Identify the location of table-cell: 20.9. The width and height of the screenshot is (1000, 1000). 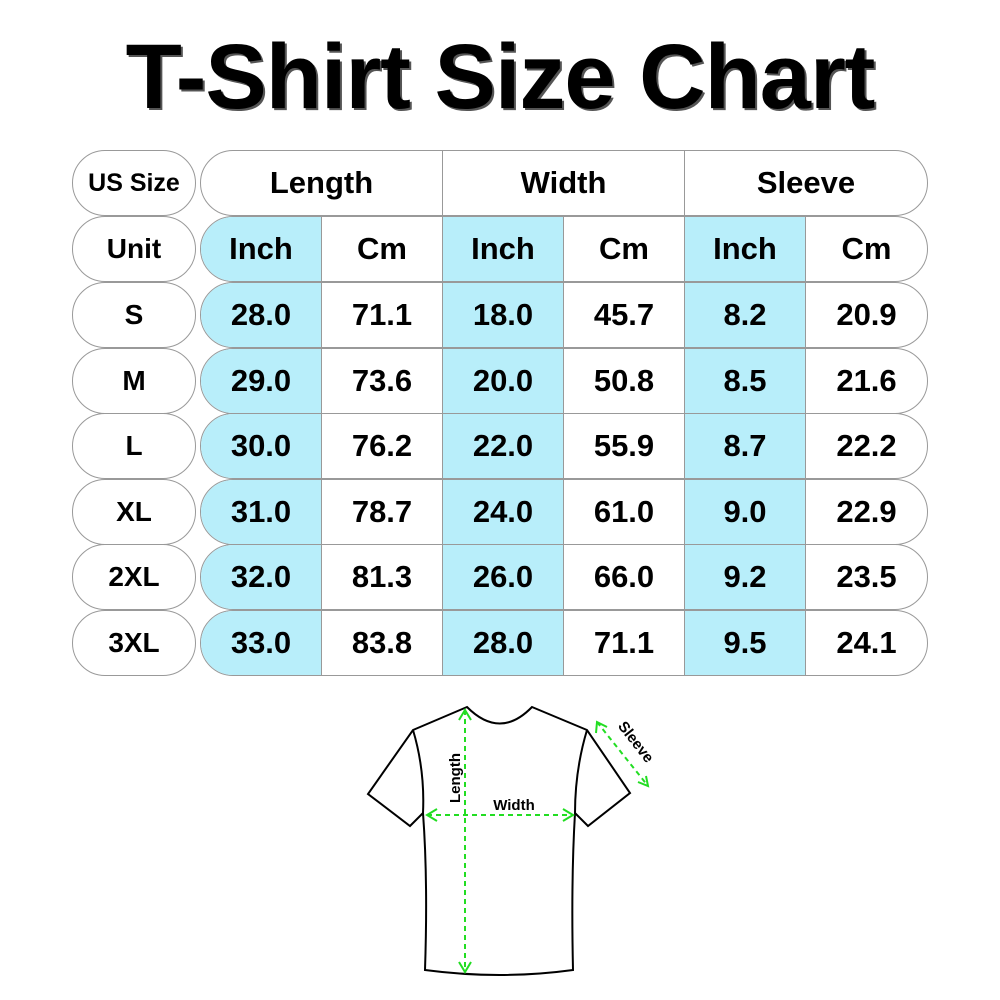
(866, 314).